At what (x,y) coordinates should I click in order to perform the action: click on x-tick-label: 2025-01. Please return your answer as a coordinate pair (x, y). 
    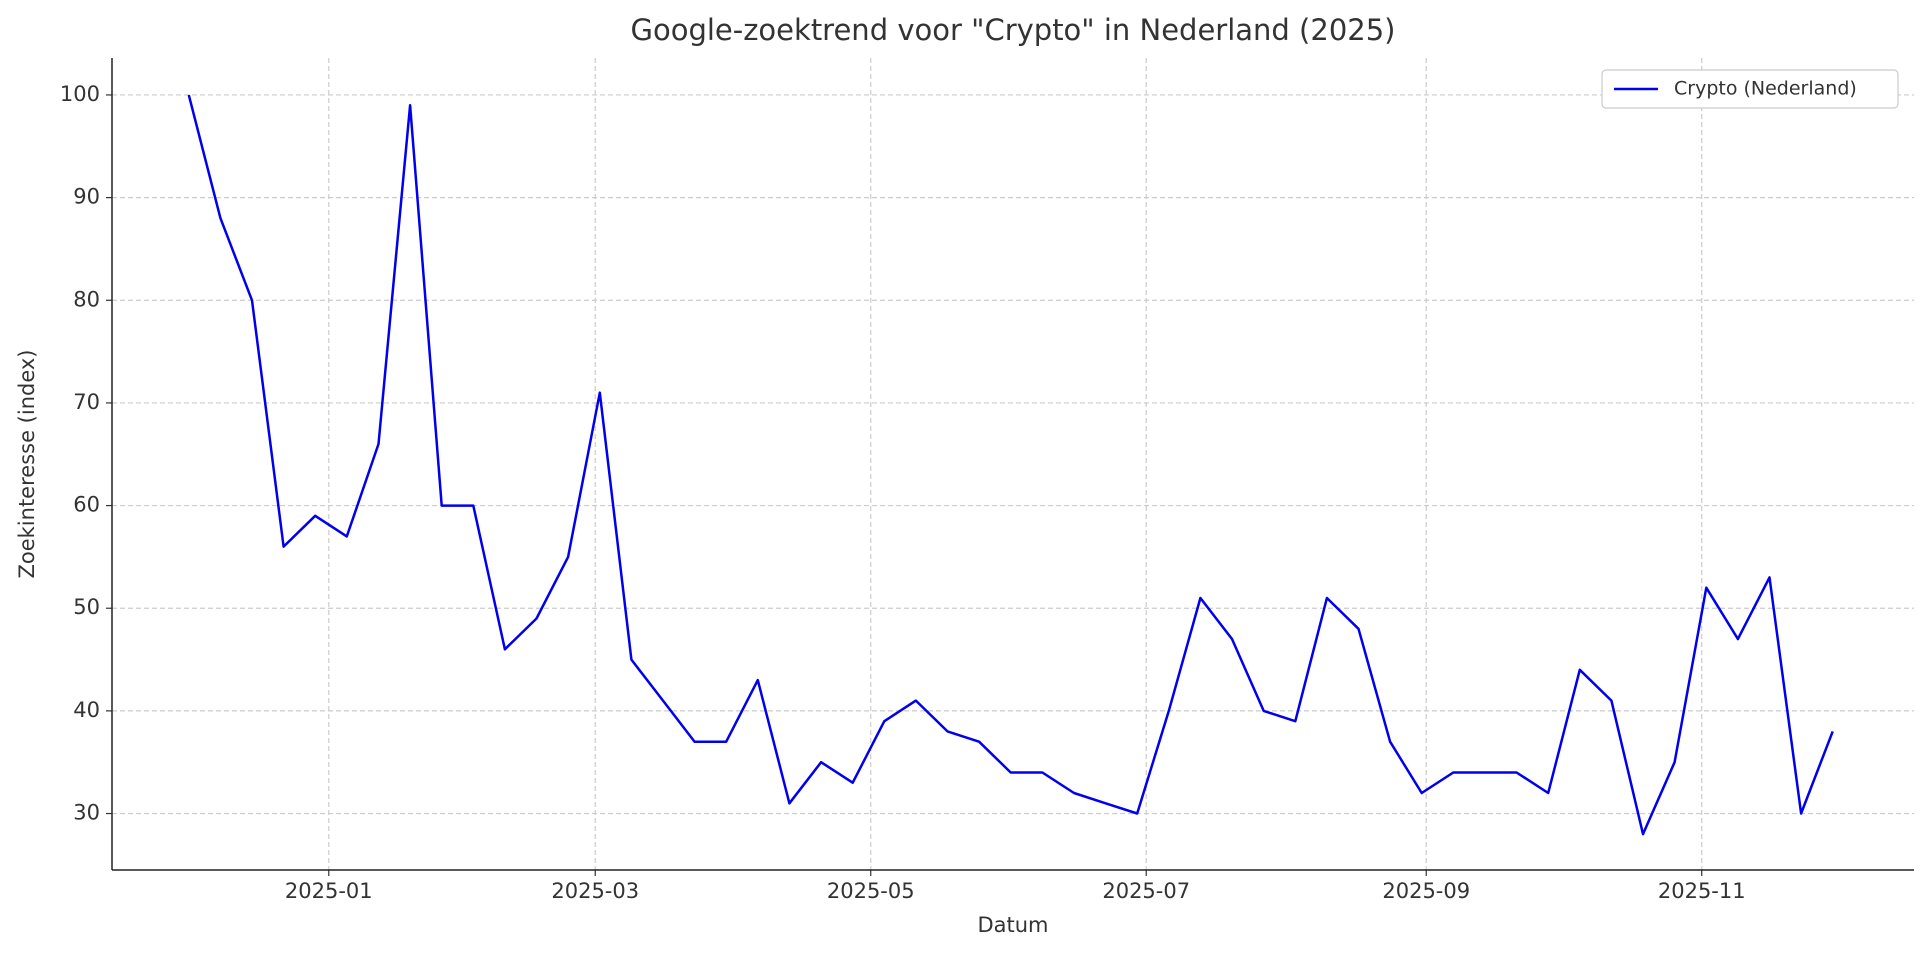
    Looking at the image, I should click on (329, 891).